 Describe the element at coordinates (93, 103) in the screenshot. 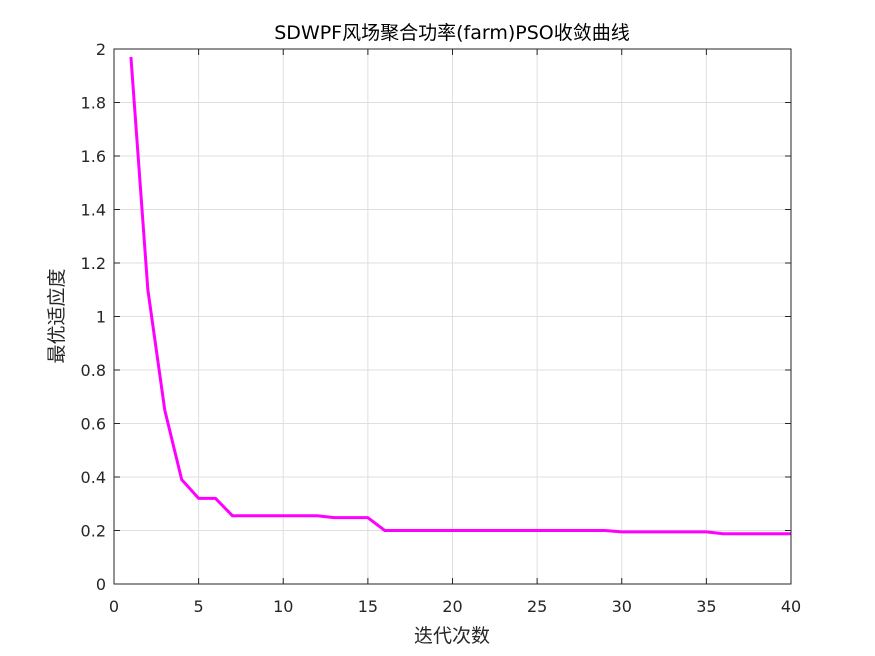

I see `y-tick-label: 1.8` at that location.